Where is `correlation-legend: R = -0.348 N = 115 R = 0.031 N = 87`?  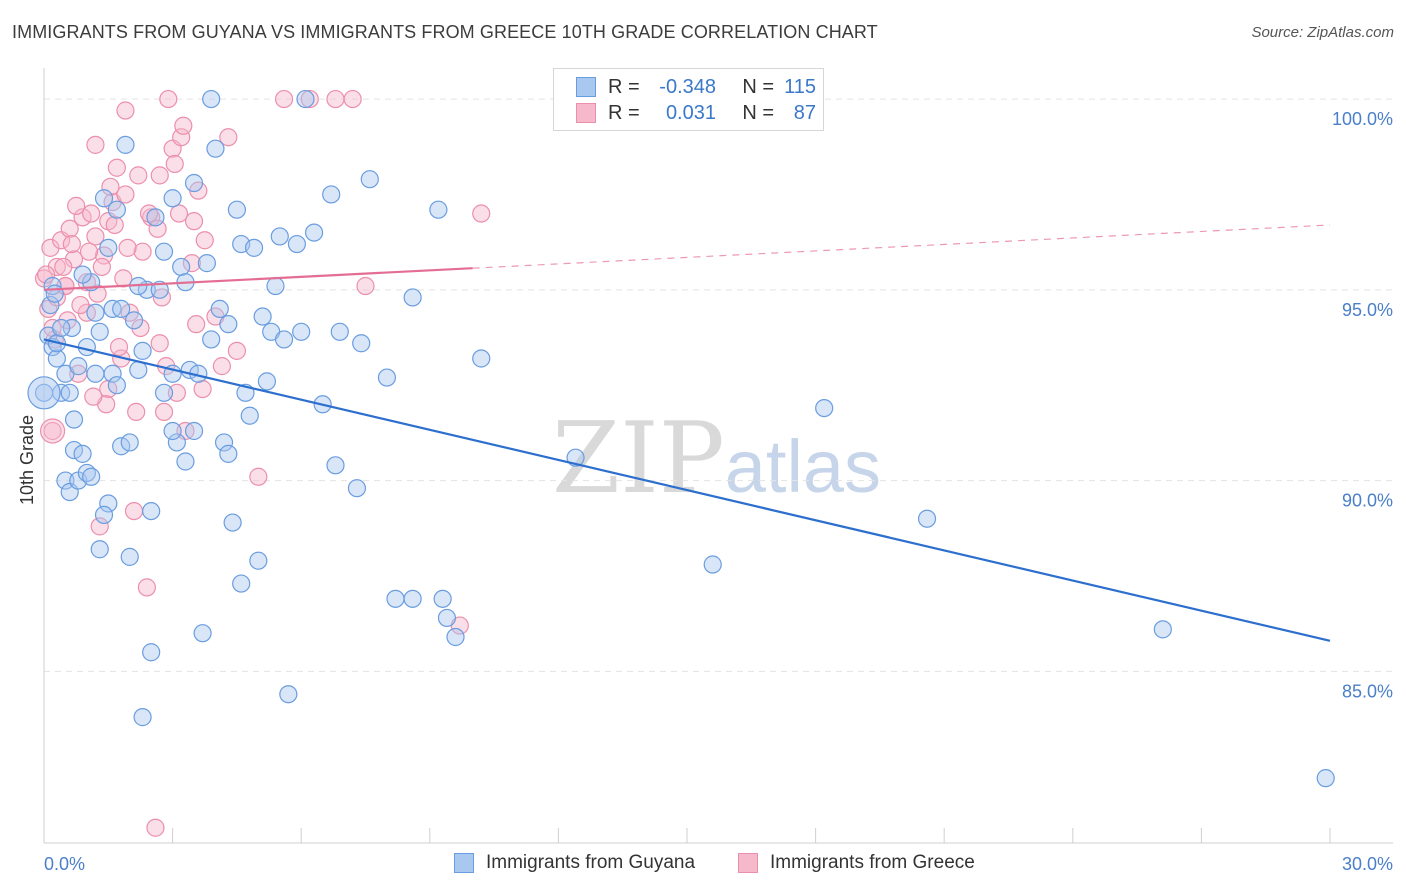 correlation-legend: R = -0.348 N = 115 R = 0.031 N = 87 is located at coordinates (688, 99).